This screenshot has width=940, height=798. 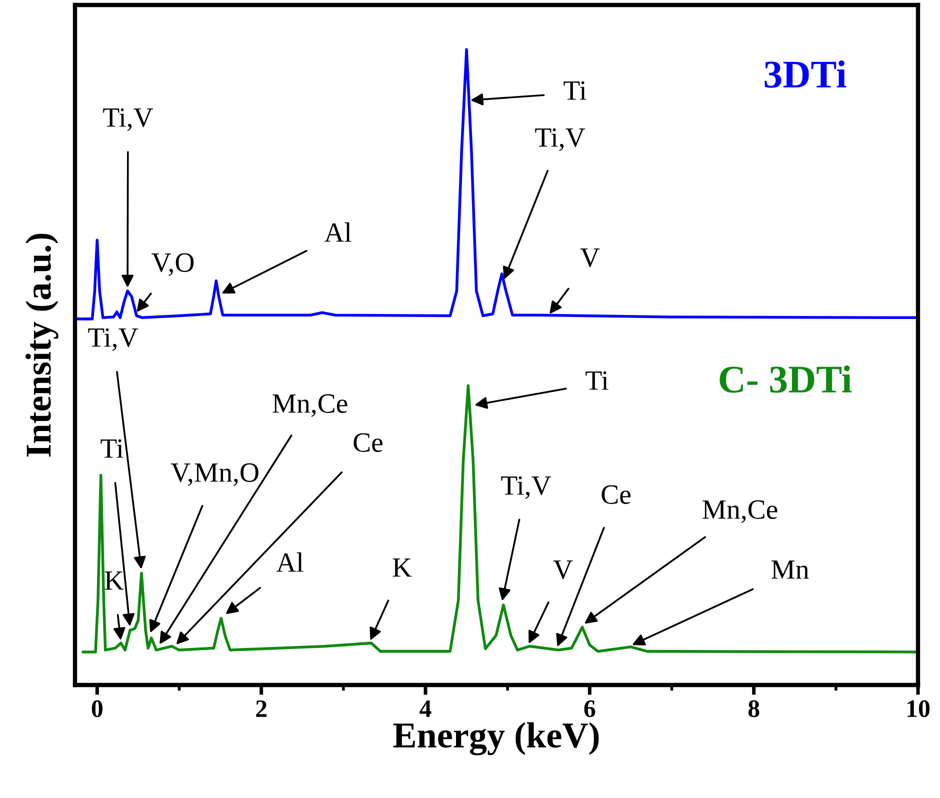 I want to click on annotation: V,O, so click(x=173, y=264).